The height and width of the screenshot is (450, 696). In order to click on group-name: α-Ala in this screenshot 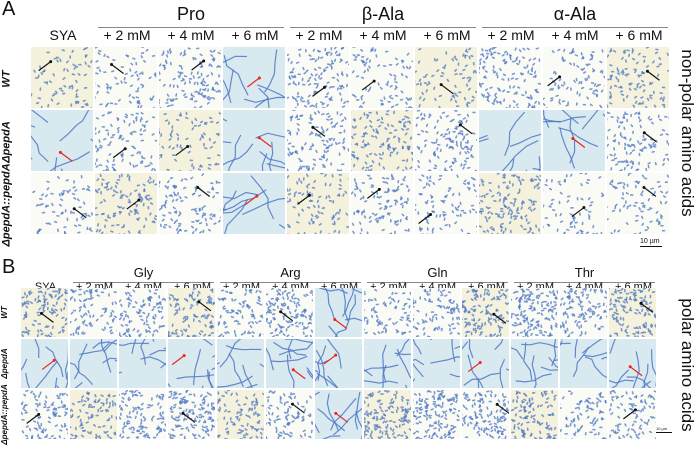, I will do `click(575, 14)`.